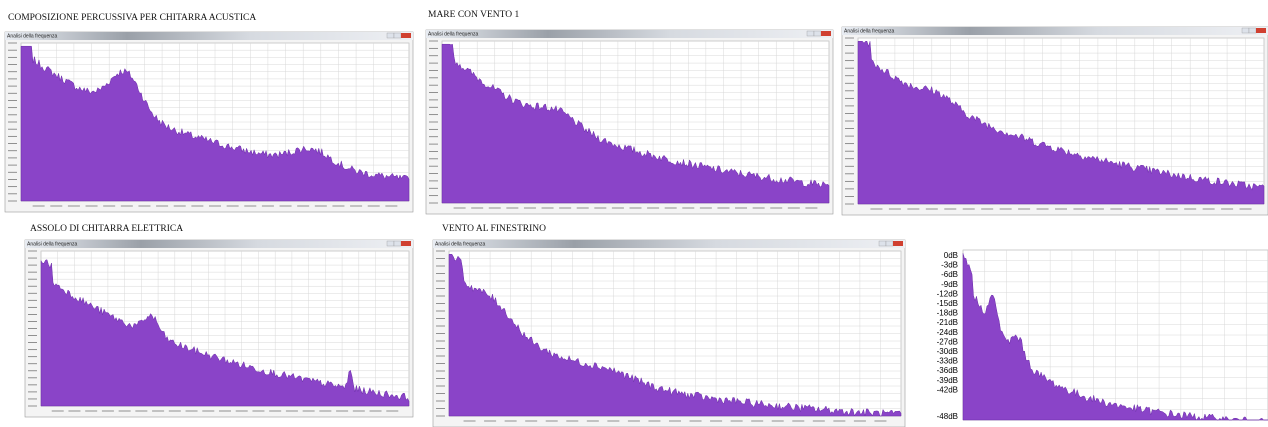 The width and height of the screenshot is (1268, 427). Describe the element at coordinates (947, 332) in the screenshot. I see `y-tick-label: -24dB` at that location.